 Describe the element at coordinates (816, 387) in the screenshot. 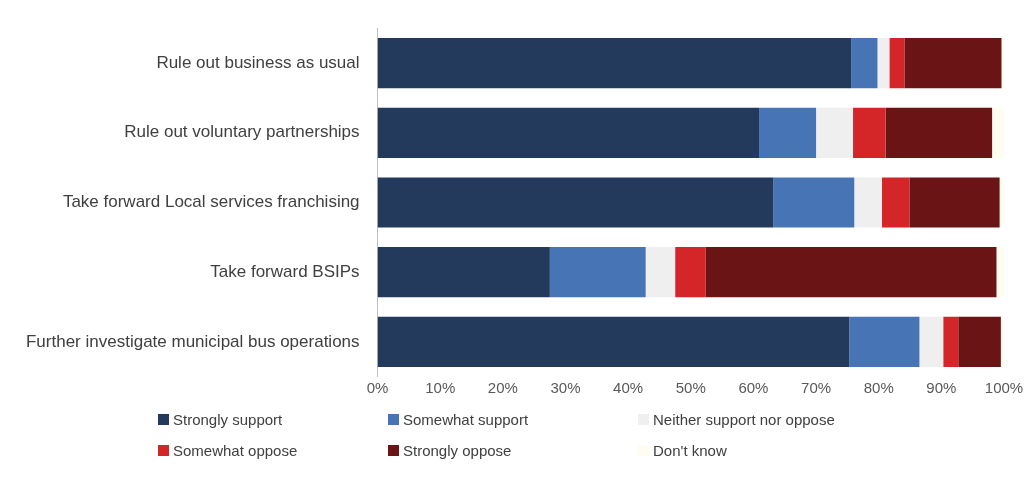

I see `x-tick-label: 70%` at that location.